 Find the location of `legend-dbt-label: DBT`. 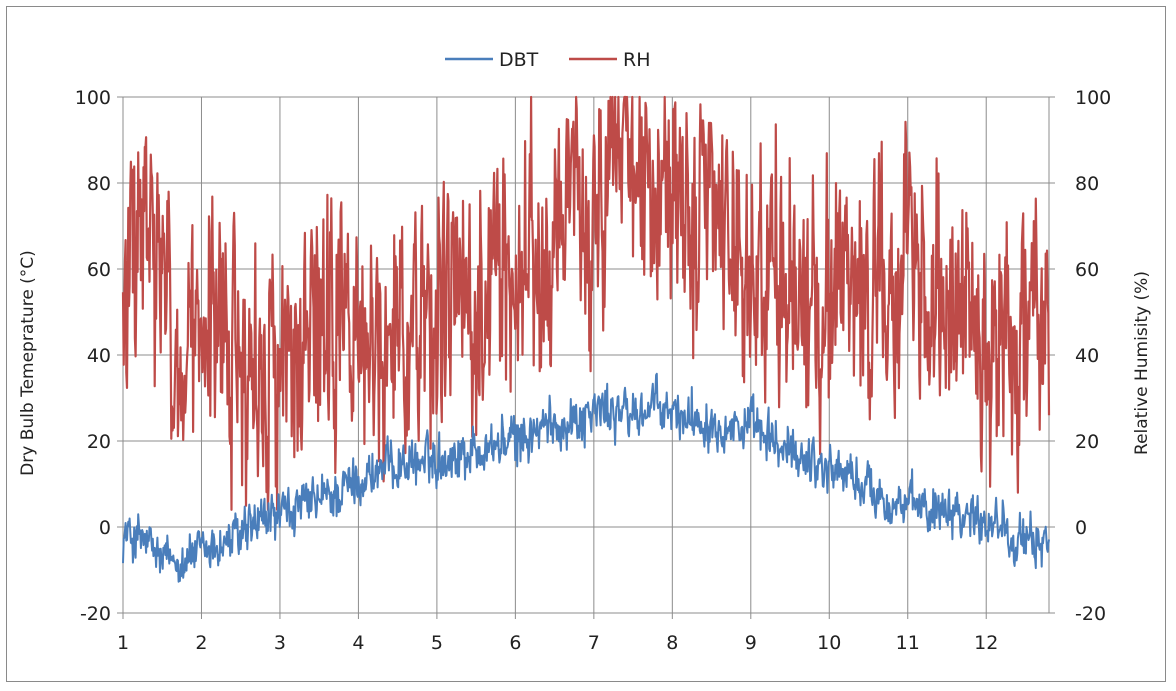

legend-dbt-label: DBT is located at coordinates (519, 60).